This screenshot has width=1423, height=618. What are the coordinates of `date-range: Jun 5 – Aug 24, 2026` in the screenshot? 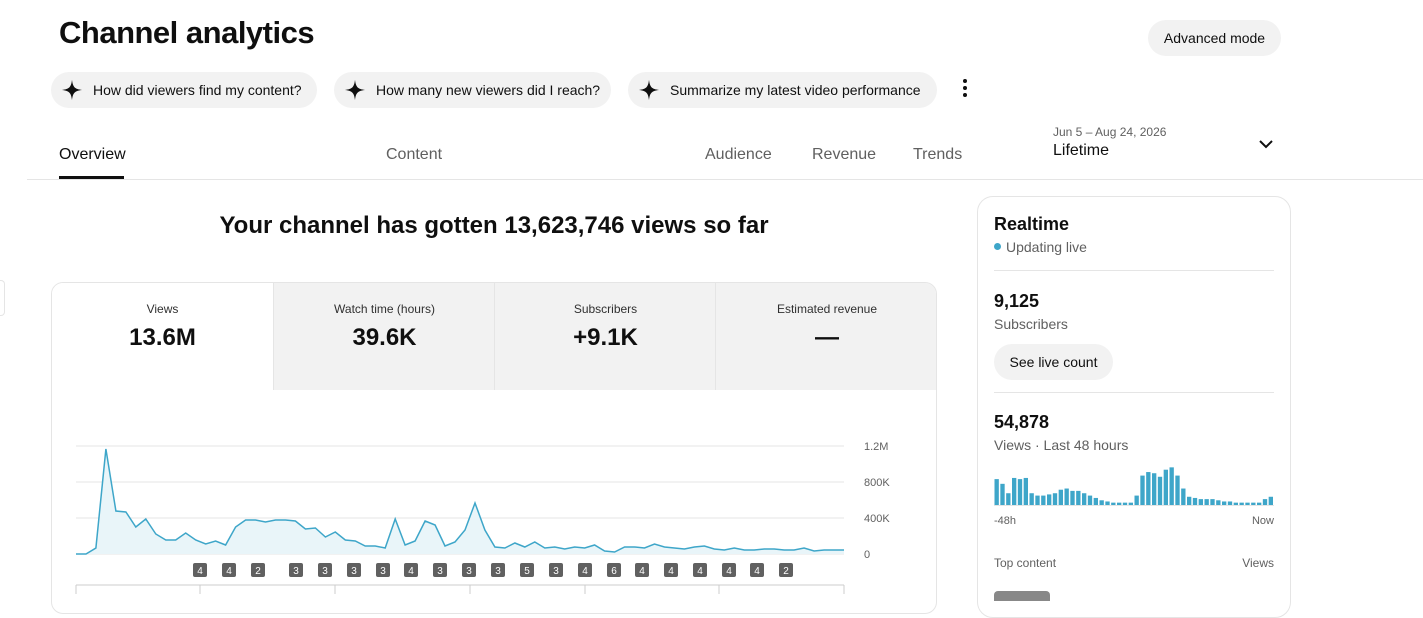 It's located at (1110, 132).